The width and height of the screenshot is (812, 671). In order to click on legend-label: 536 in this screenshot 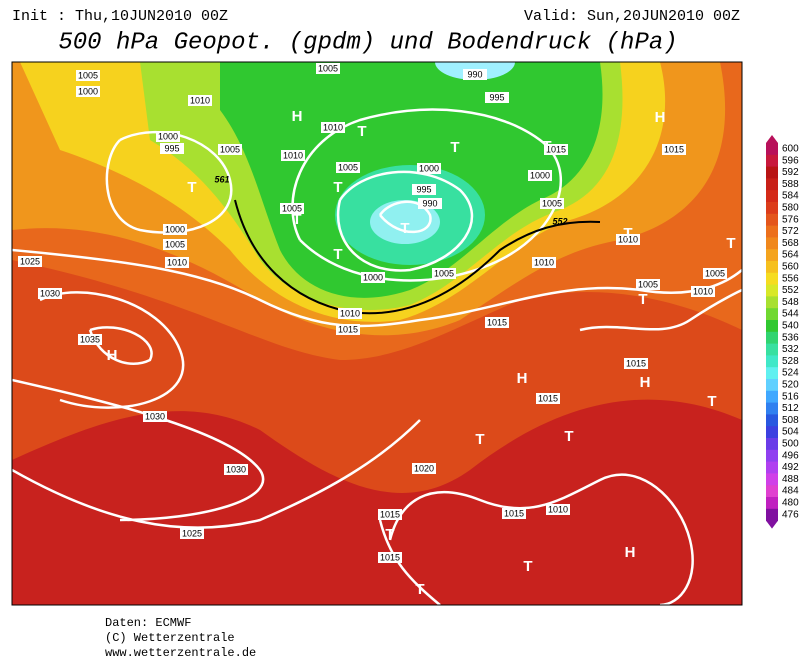, I will do `click(790, 337)`.